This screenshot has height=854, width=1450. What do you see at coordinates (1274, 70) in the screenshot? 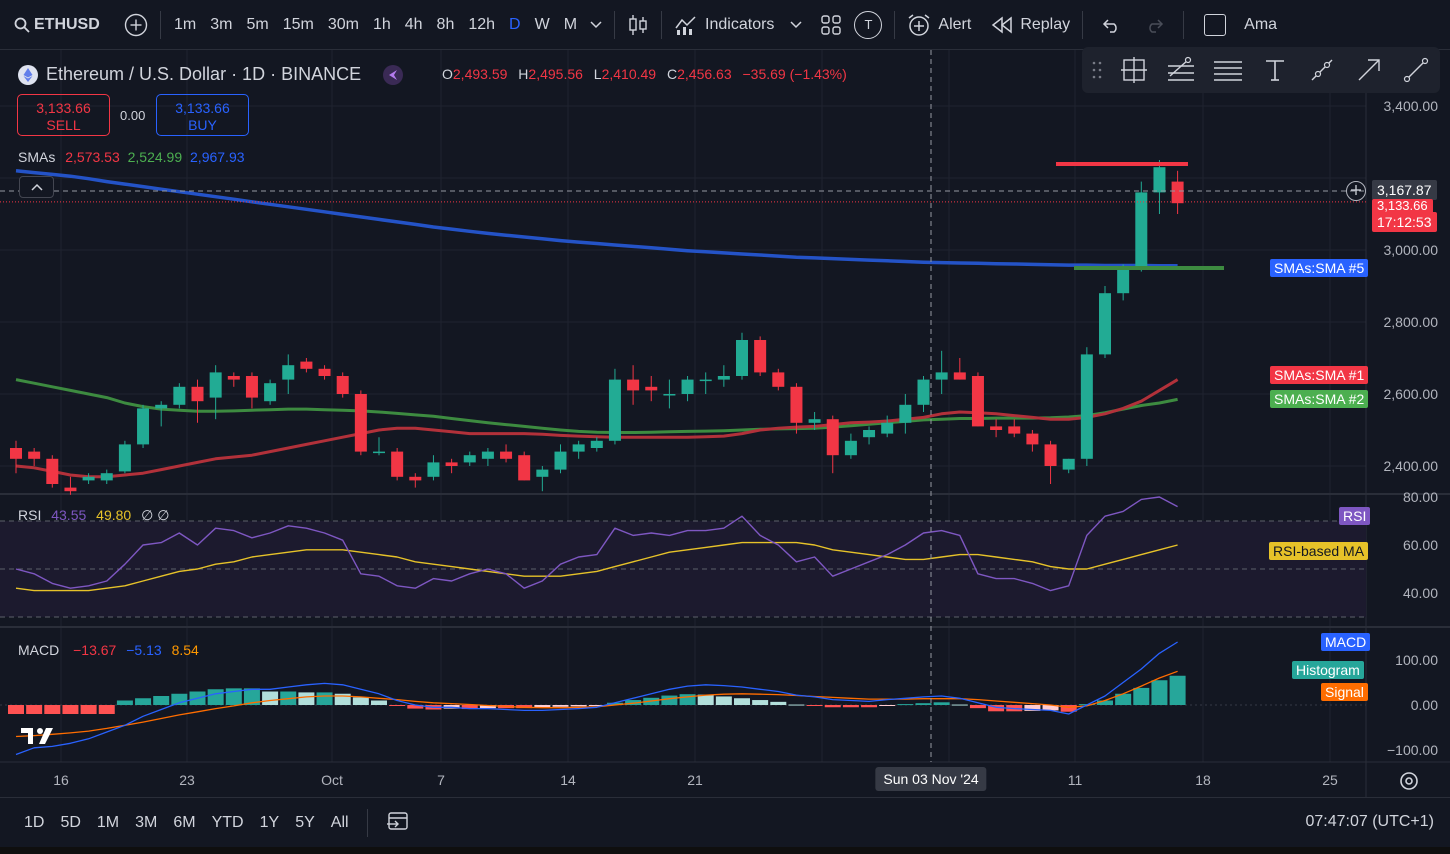
I see `text-tool` at bounding box center [1274, 70].